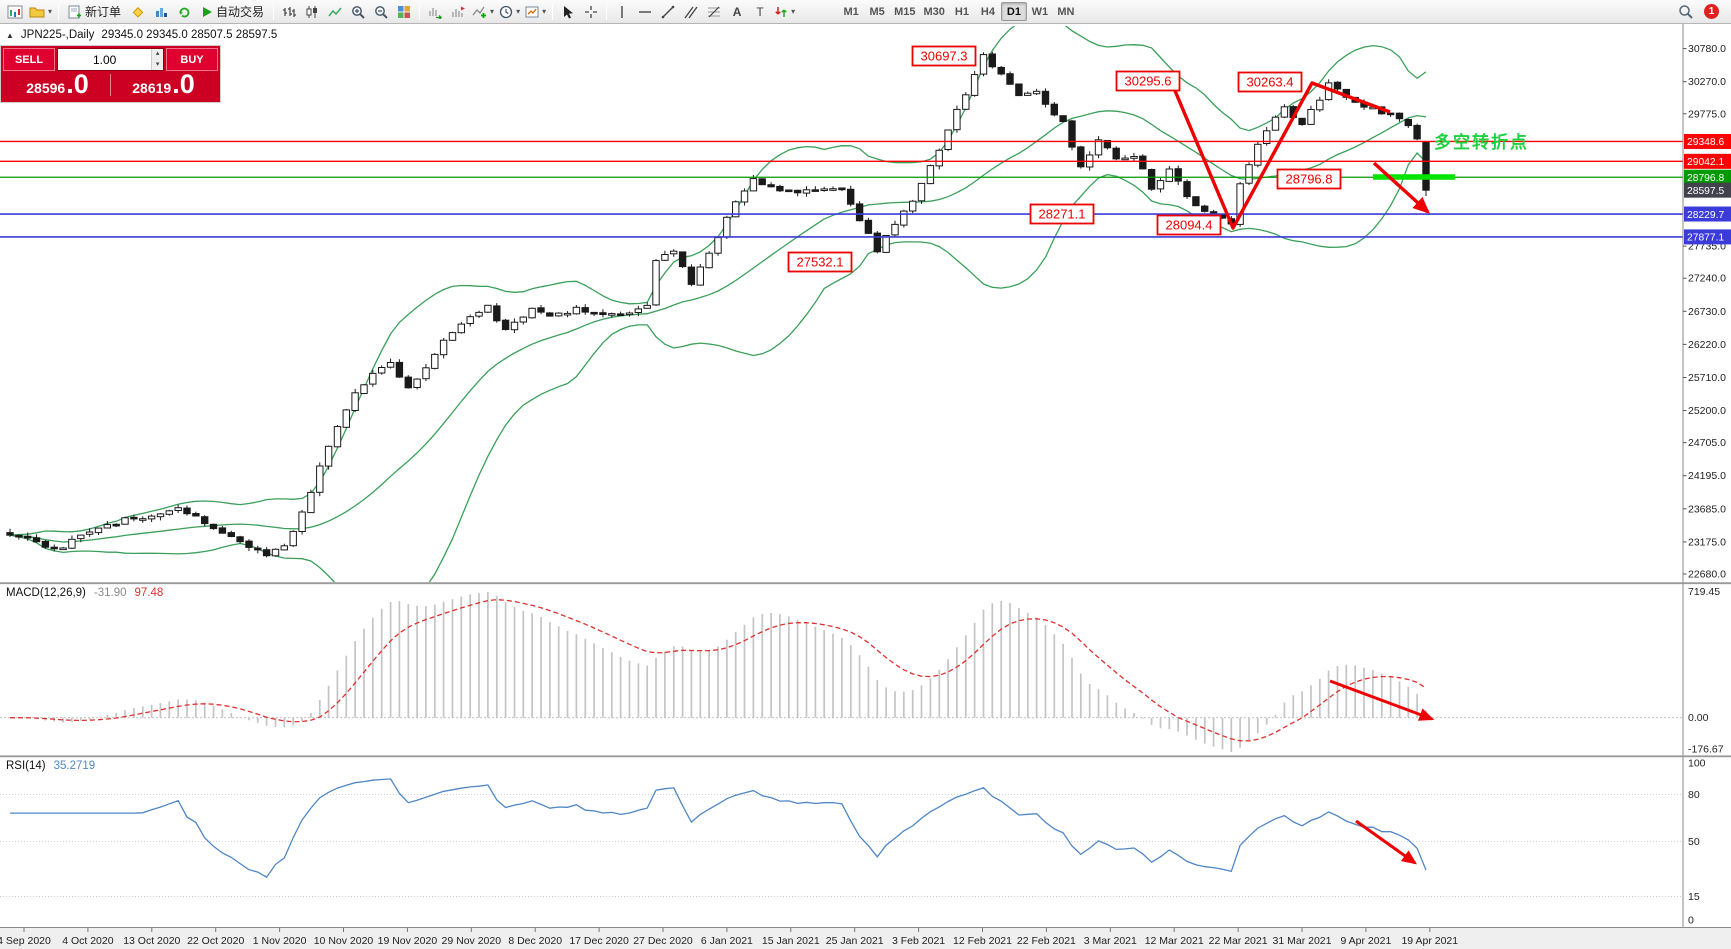 This screenshot has height=949, width=1731. I want to click on indicators-button: ▾, so click(483, 12).